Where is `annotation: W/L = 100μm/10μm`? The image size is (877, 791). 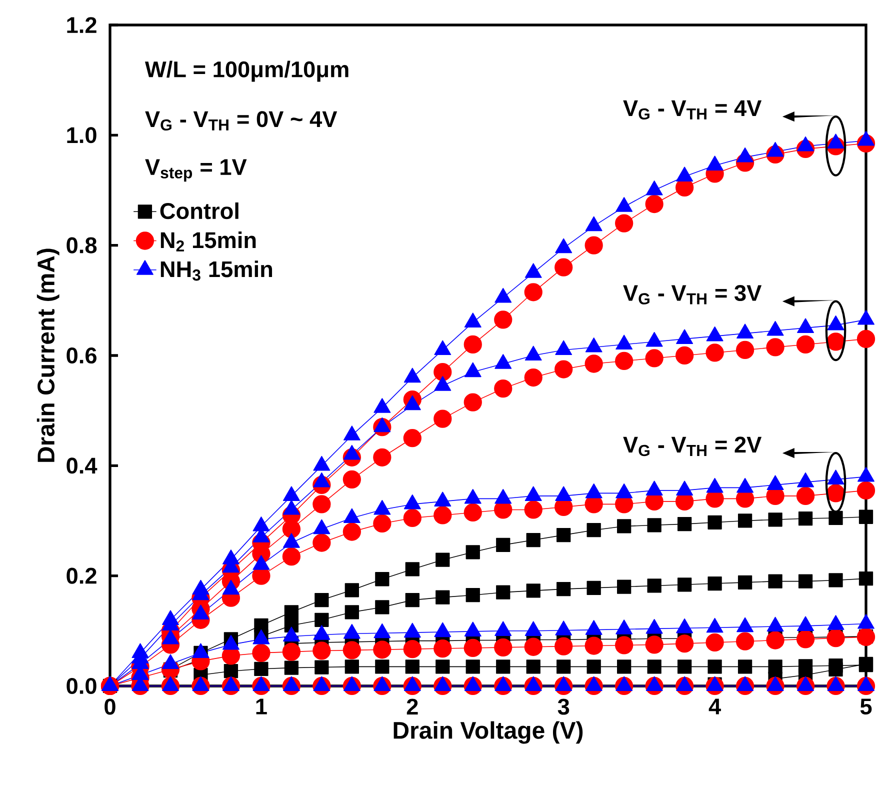 annotation: W/L = 100μm/10μm is located at coordinates (246, 71).